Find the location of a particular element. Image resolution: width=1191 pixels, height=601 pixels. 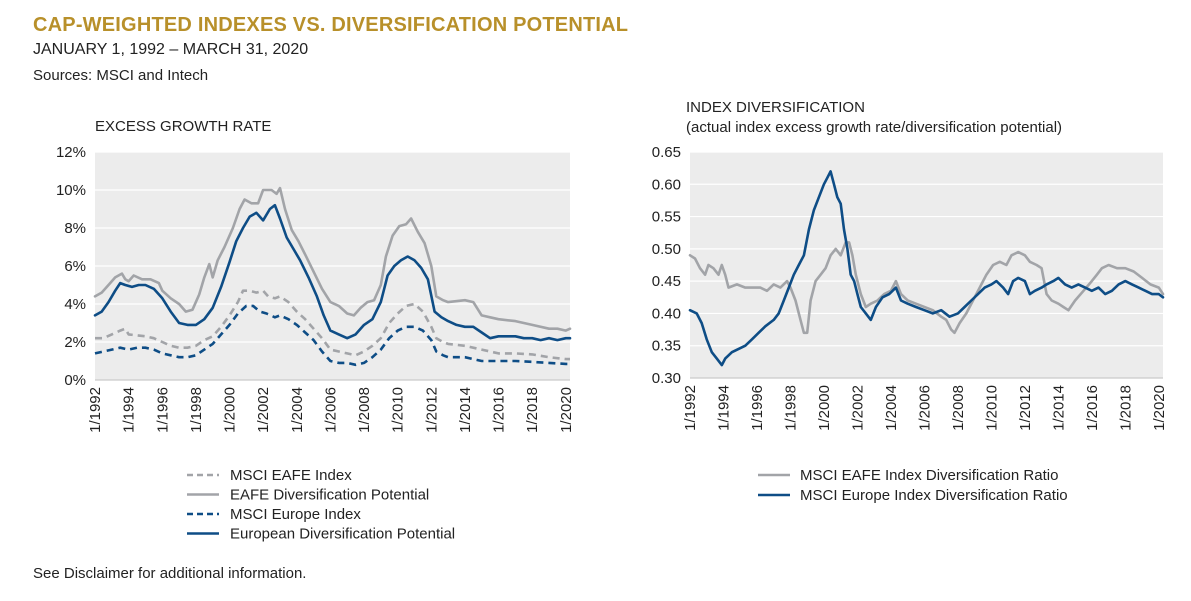

y-tick-label: 6% is located at coordinates (75, 266).